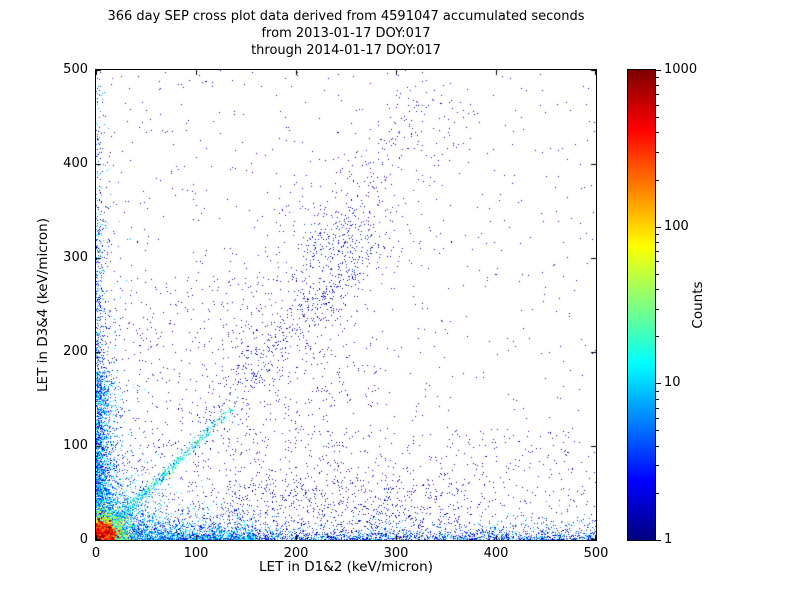 The height and width of the screenshot is (600, 800). Describe the element at coordinates (296, 553) in the screenshot. I see `x-tick-label: 200` at that location.